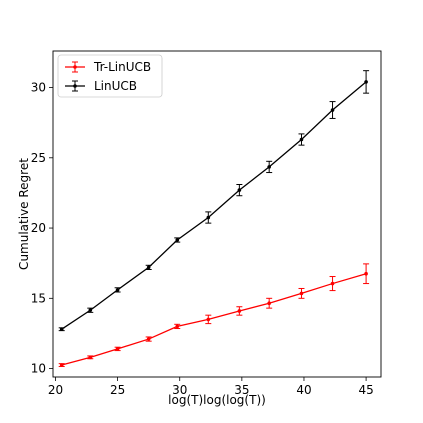  What do you see at coordinates (217, 400) in the screenshot?
I see `x-axis-label: log(T)log(log(T))` at bounding box center [217, 400].